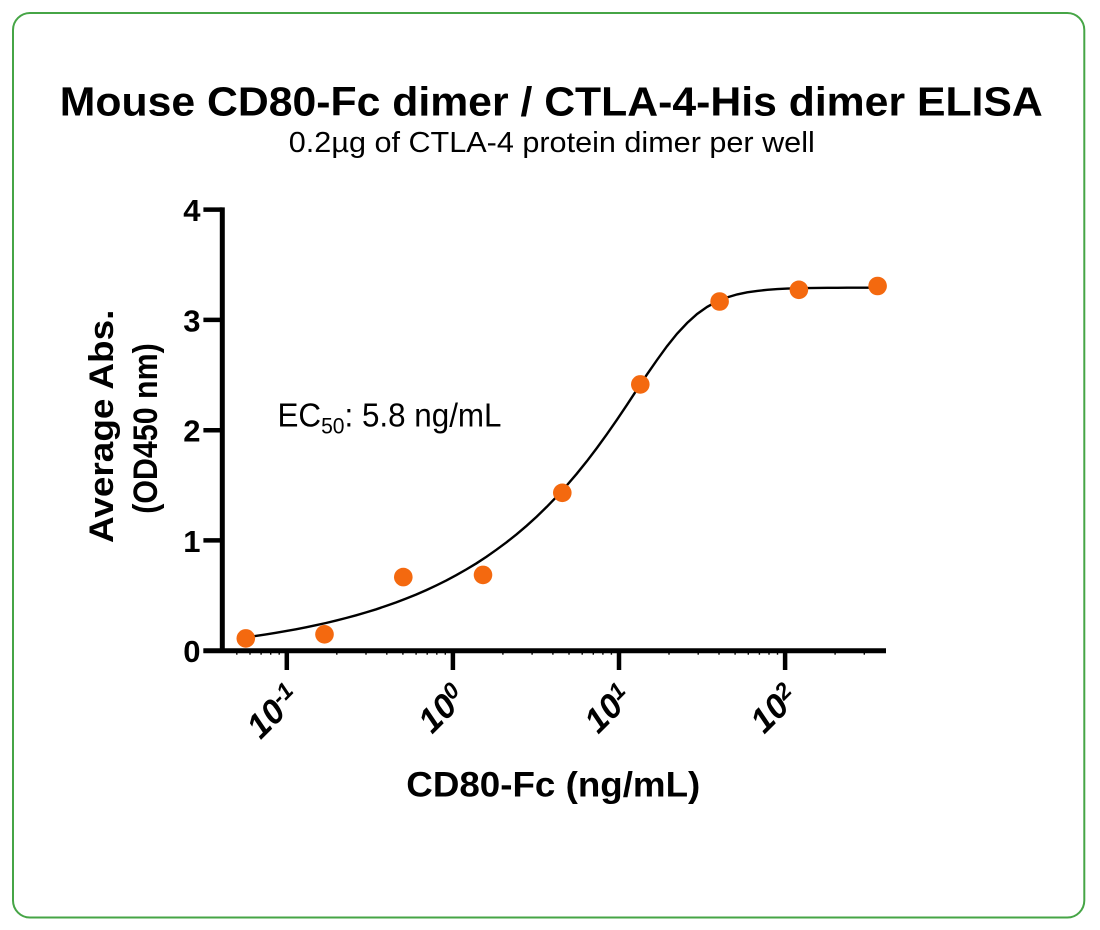  Describe the element at coordinates (273, 711) in the screenshot. I see `svg-text: 10-1` at that location.